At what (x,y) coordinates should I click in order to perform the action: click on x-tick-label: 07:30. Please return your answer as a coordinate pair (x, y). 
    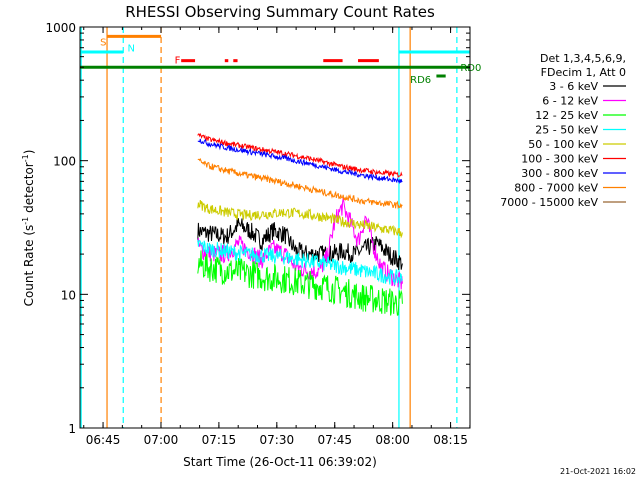
    Looking at the image, I should click on (277, 440).